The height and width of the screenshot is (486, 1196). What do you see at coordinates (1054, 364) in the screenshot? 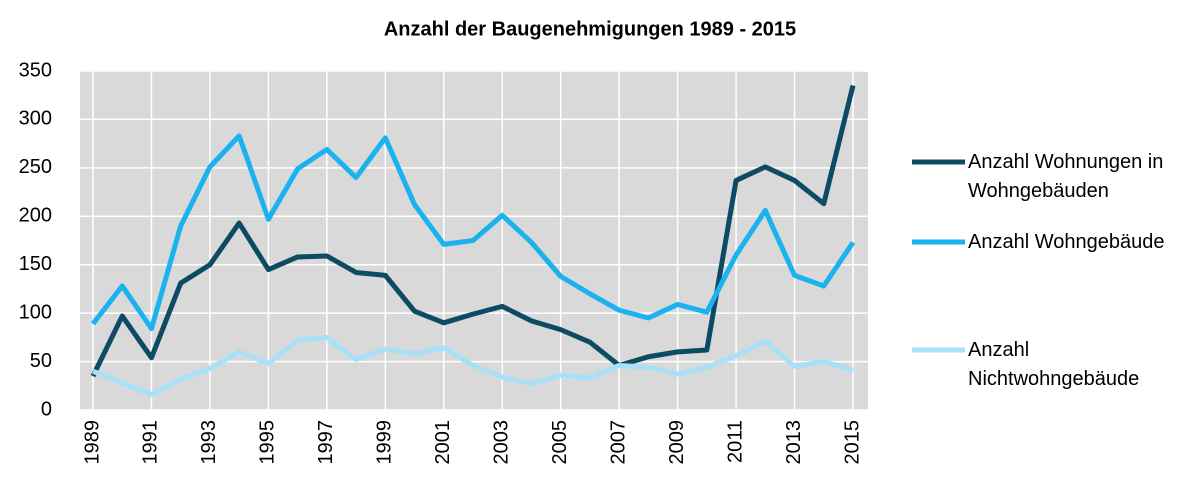
I see `legend-label: Anzahl Nichtwohngebäude` at bounding box center [1054, 364].